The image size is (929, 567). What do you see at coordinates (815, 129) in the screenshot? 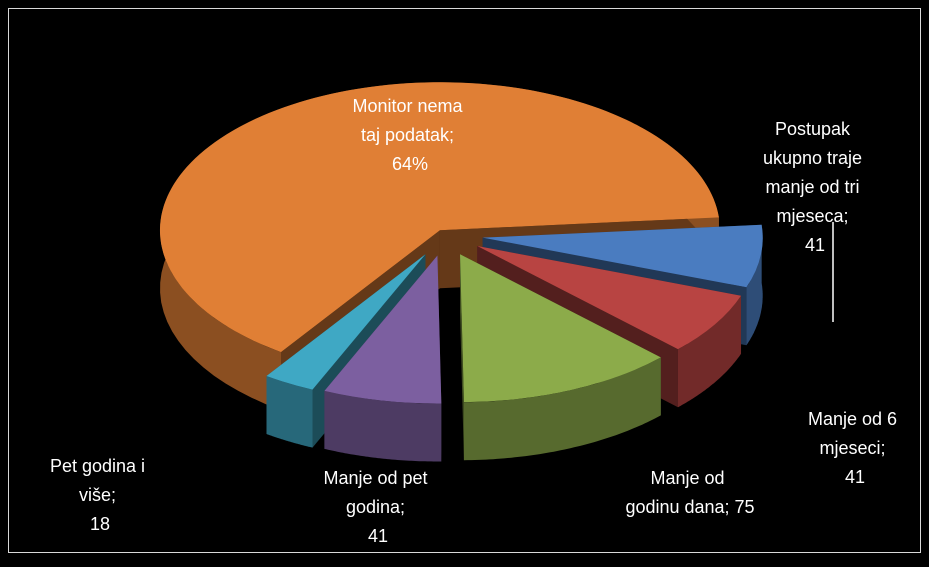
I see `label-line: Postupak` at bounding box center [815, 129].